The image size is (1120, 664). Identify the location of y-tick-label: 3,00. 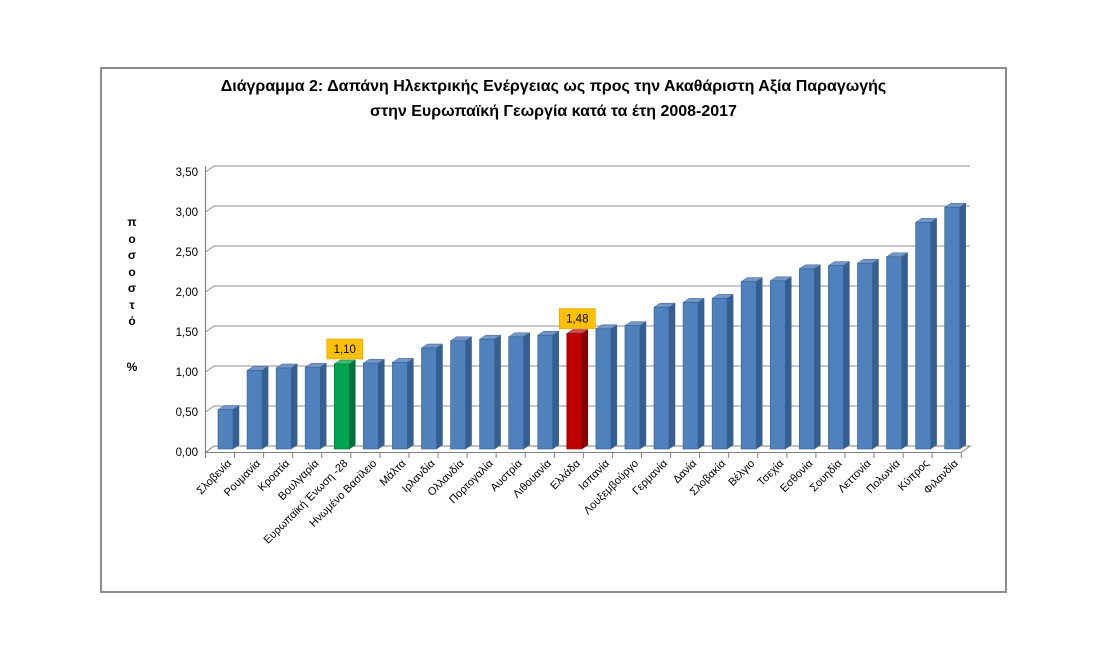
(187, 213).